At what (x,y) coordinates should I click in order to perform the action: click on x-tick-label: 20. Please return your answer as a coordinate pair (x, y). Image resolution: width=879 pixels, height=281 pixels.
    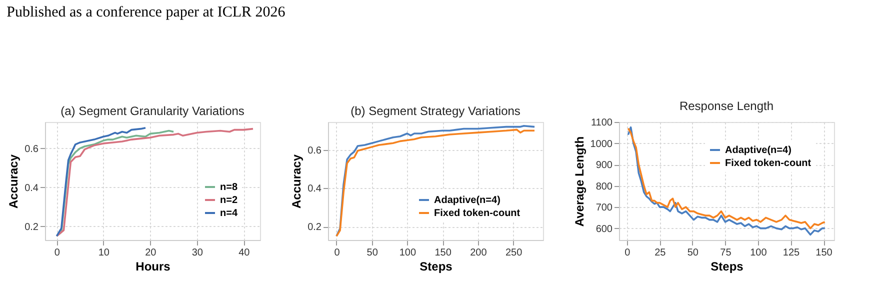
    Looking at the image, I should click on (151, 253).